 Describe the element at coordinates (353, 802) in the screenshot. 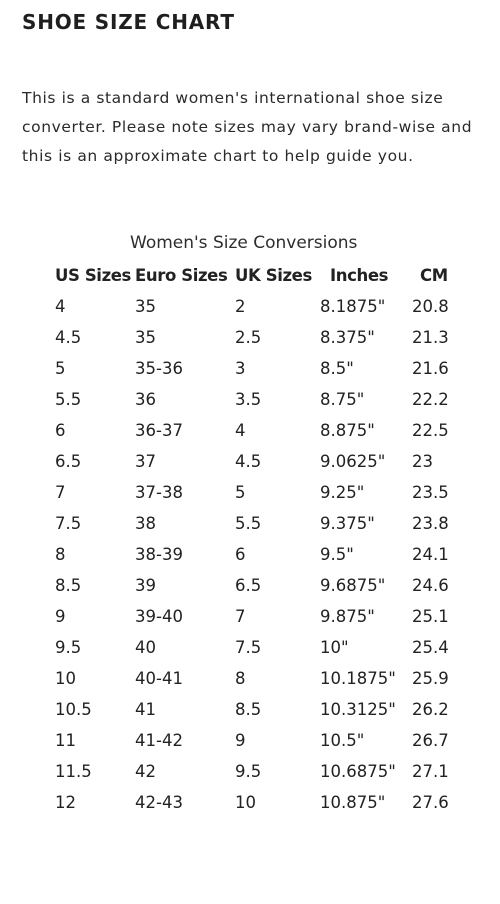

I see `cell-inches: 10.875"` at that location.